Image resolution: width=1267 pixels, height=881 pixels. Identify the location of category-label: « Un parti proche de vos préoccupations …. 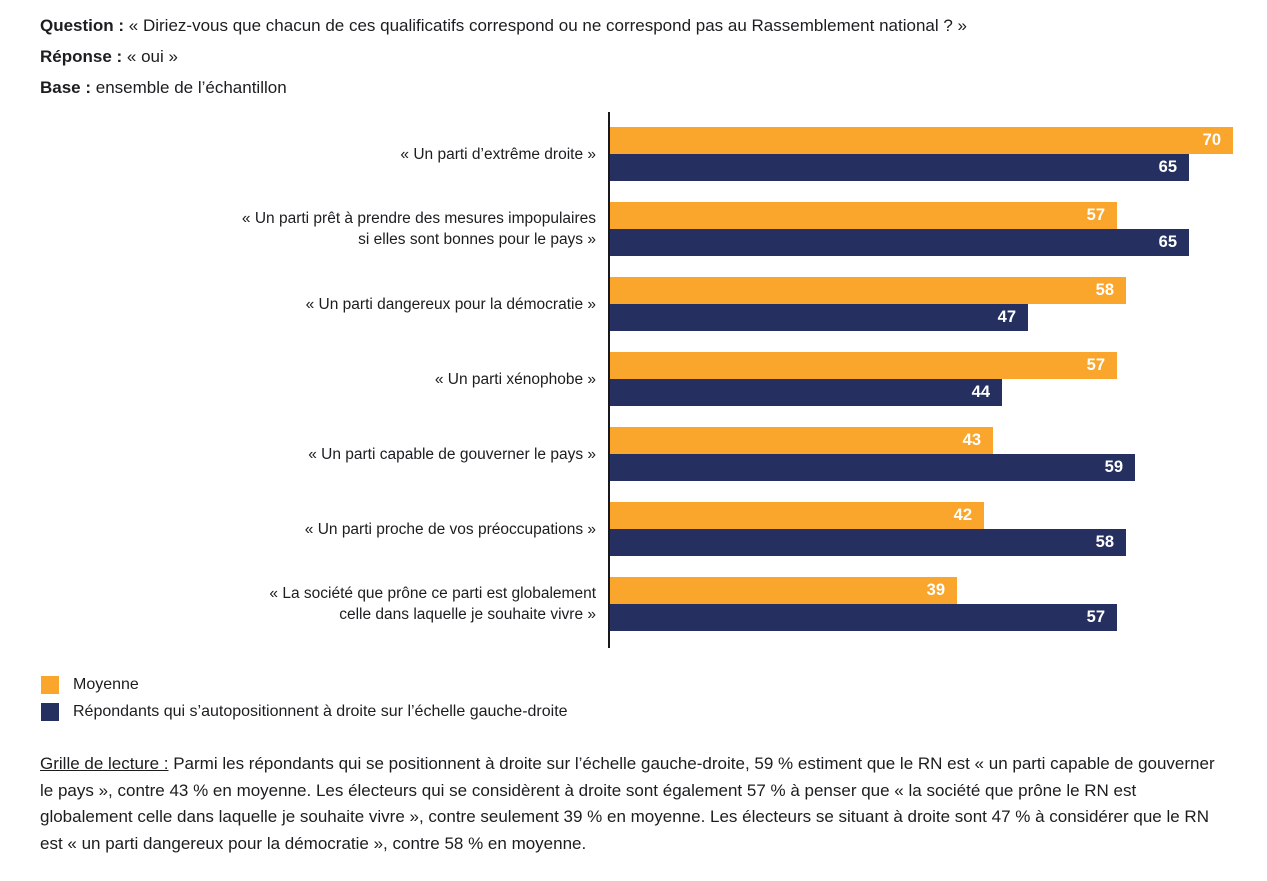
(450, 529).